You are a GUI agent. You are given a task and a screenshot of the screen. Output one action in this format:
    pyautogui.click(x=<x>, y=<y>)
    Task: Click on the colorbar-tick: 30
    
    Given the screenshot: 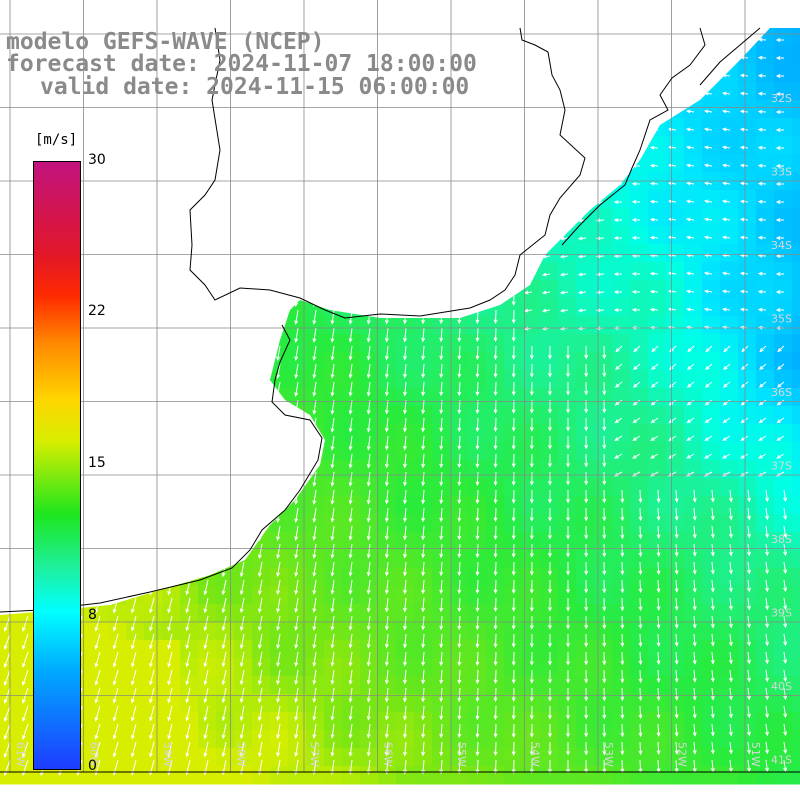 What is the action you would take?
    pyautogui.click(x=97, y=160)
    